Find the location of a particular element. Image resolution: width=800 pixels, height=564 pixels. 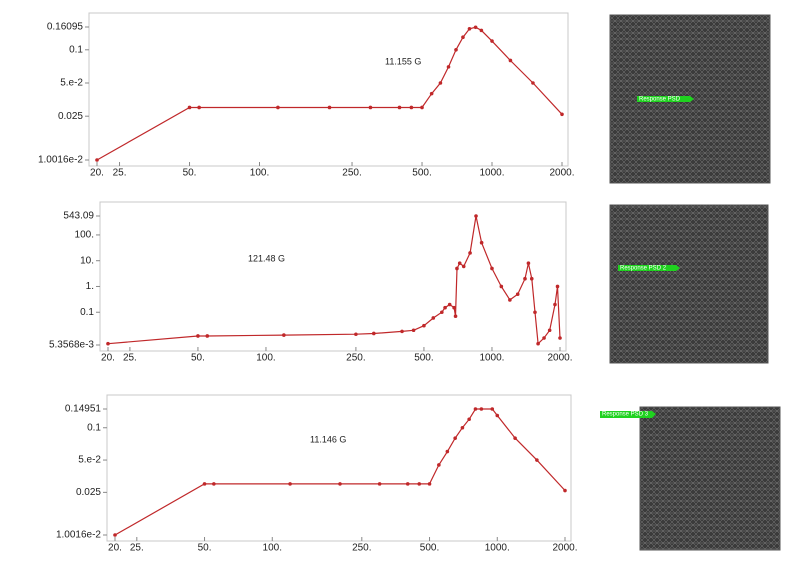

line is located at coordinates (340, 472).